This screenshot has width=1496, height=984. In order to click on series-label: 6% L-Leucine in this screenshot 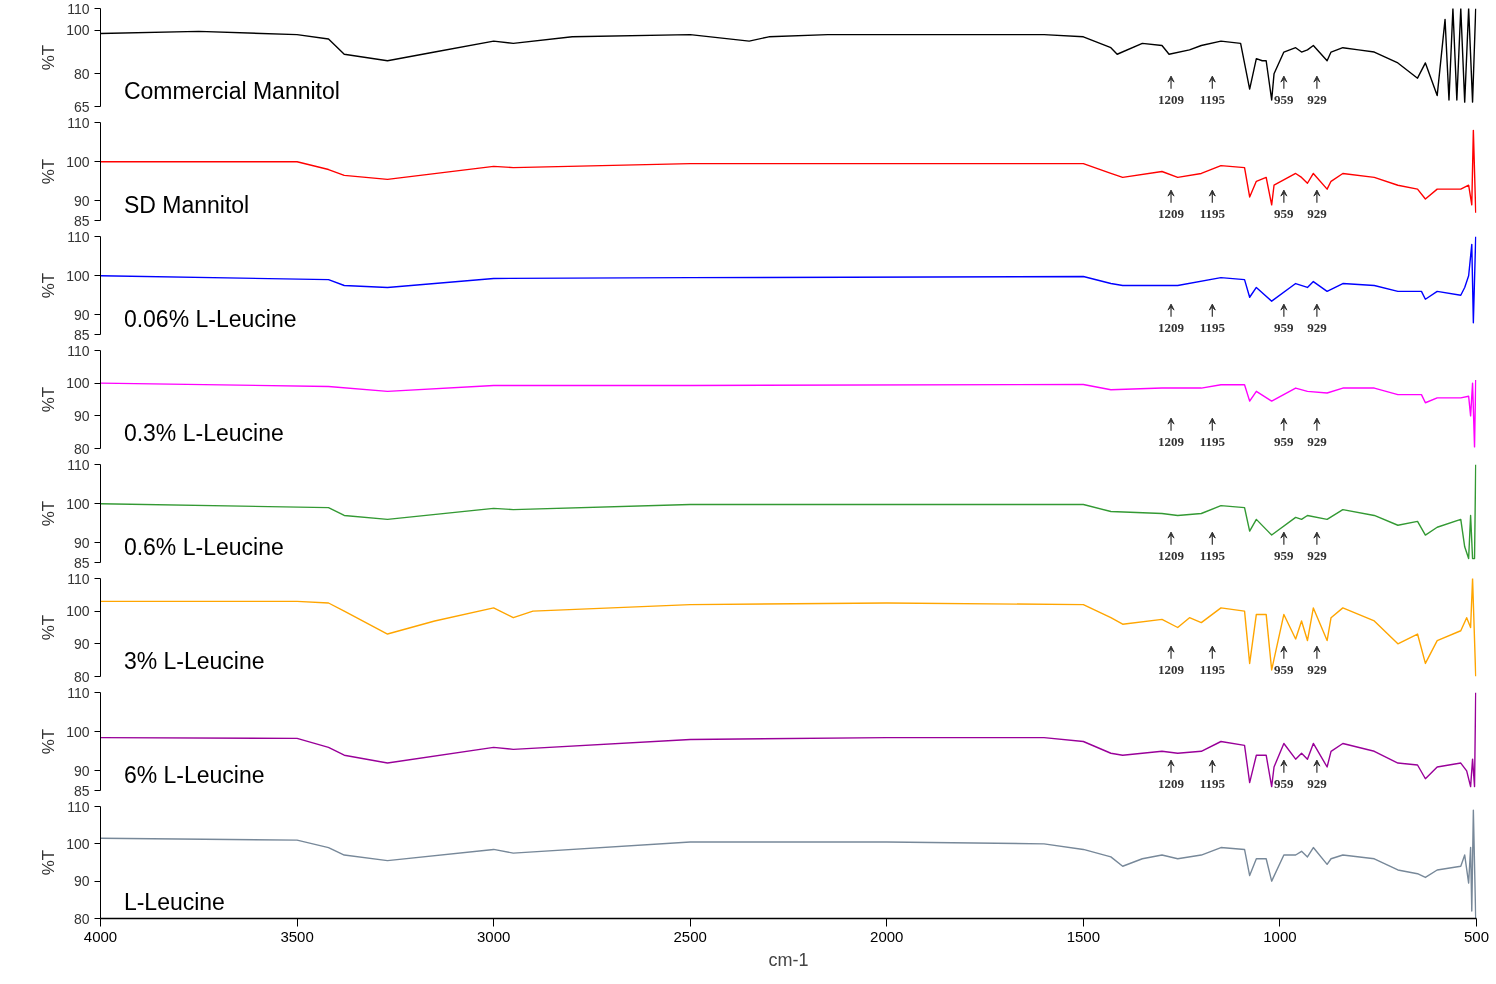, I will do `click(194, 774)`.